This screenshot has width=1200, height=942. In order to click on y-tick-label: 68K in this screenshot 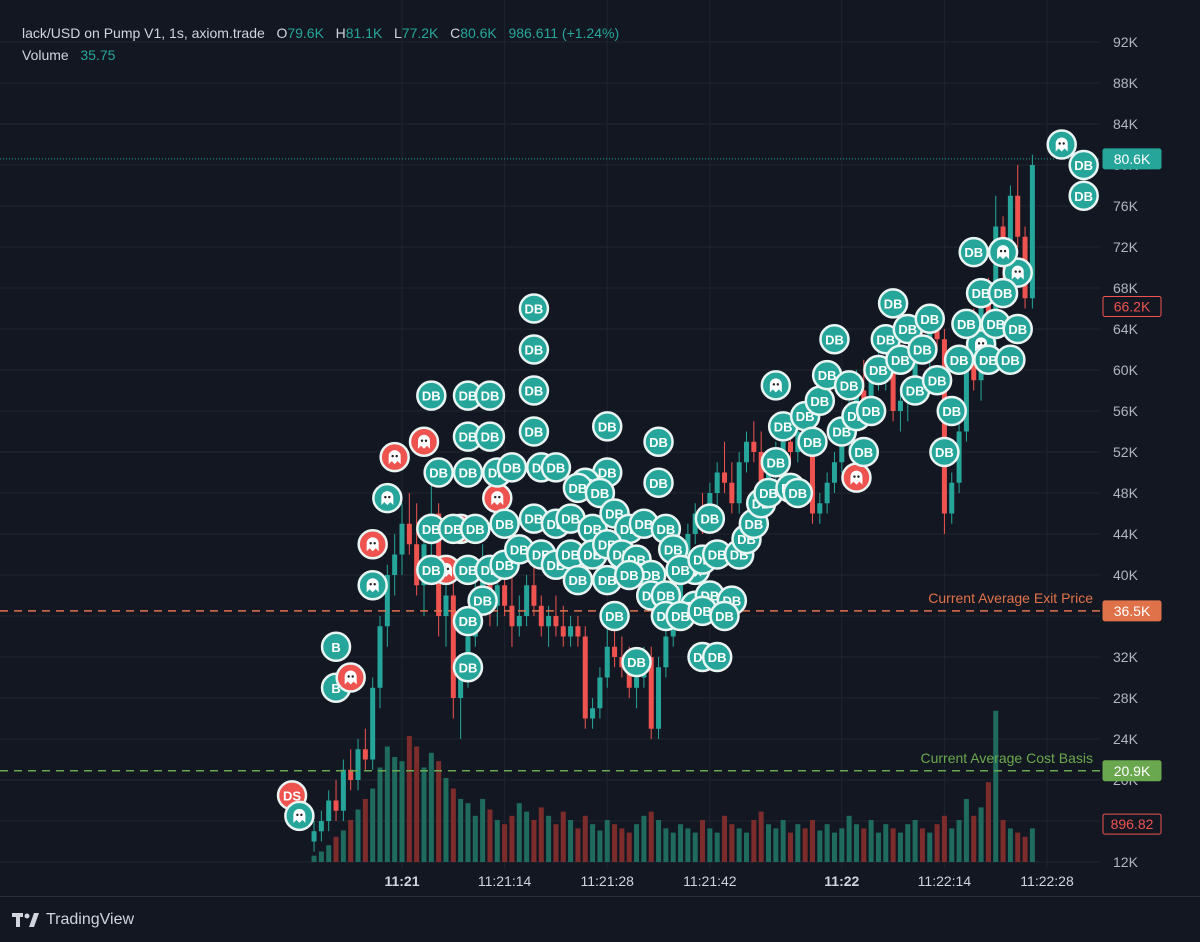, I will do `click(1126, 288)`.